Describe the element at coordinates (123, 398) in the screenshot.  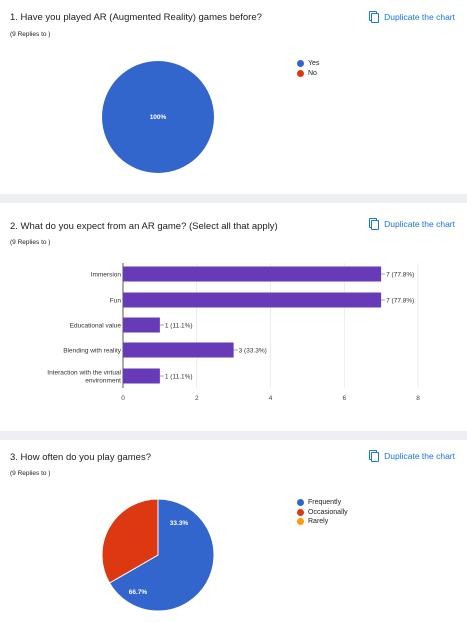
I see `x-tick-label: 0` at that location.